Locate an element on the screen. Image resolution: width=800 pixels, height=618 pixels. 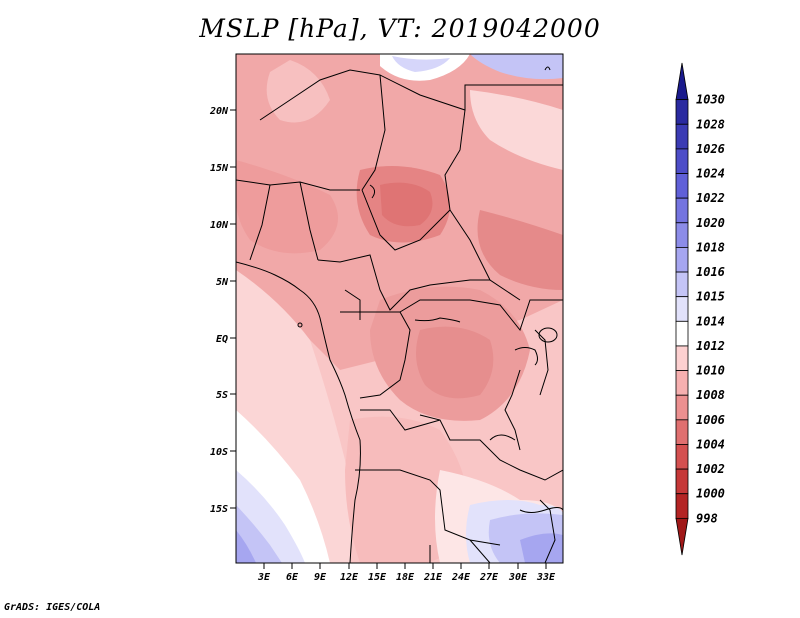
colorbar-label: 998 is located at coordinates (707, 518).